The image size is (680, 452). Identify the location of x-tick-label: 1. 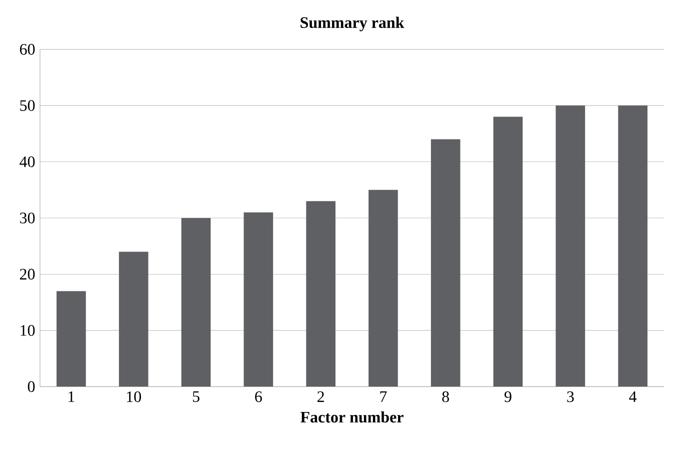
(71, 396).